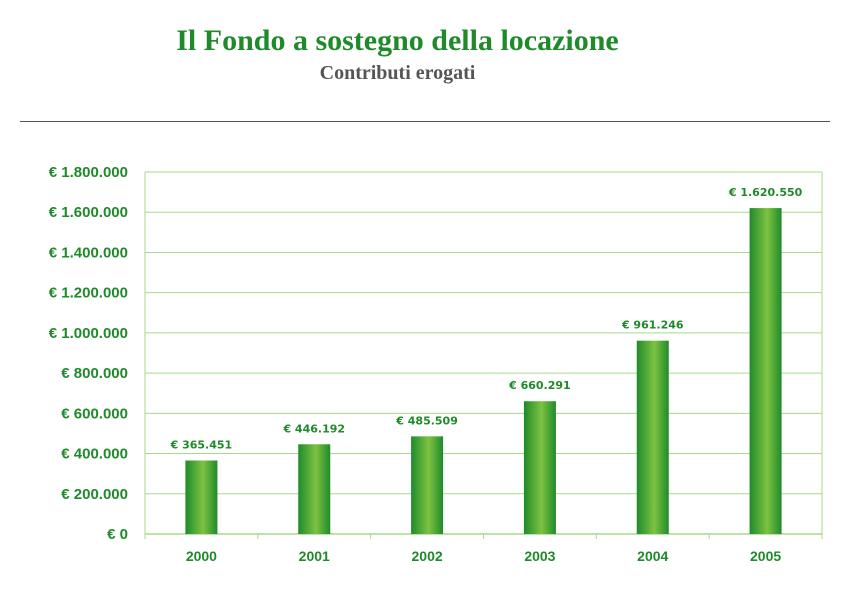 This screenshot has height=596, width=850. What do you see at coordinates (201, 445) in the screenshot?
I see `data-label: € 365.451` at bounding box center [201, 445].